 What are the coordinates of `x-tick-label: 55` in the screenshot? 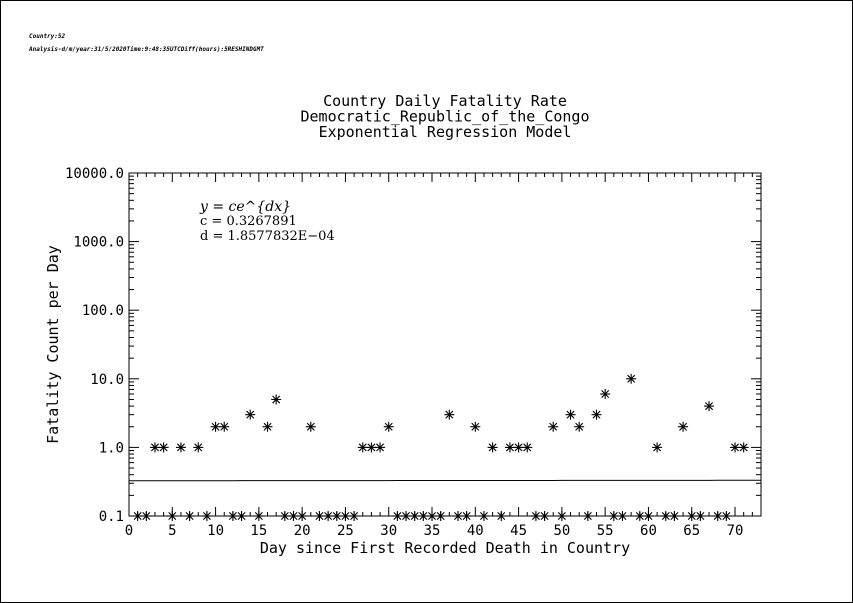 It's located at (605, 531).